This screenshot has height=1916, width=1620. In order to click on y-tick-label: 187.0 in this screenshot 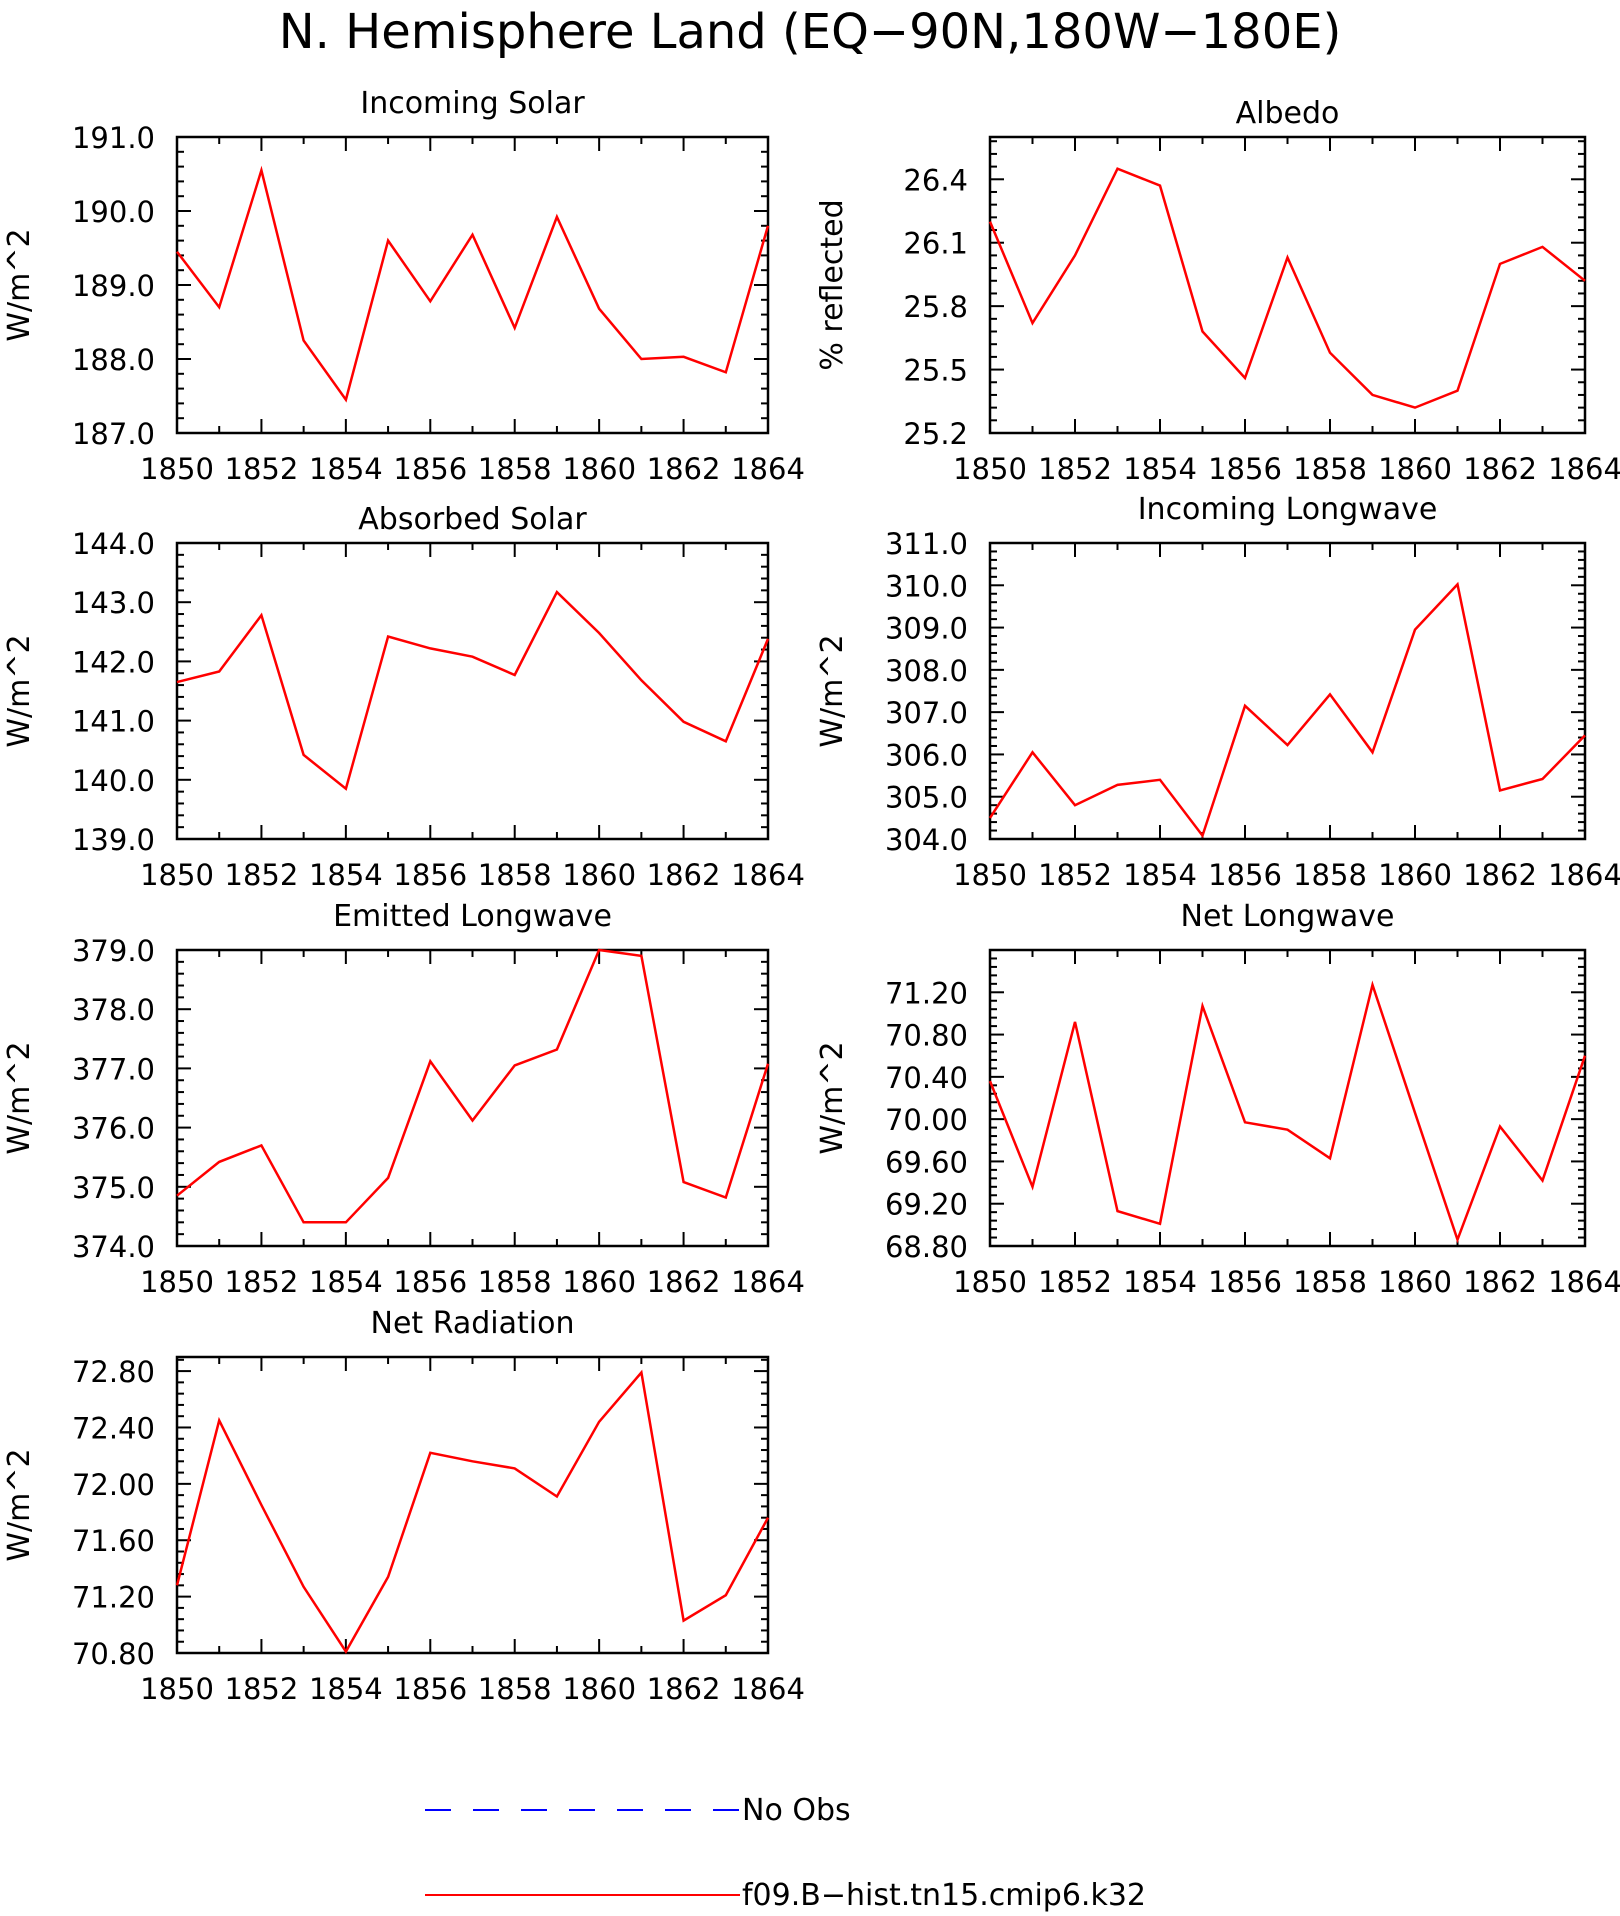, I will do `click(113, 434)`.